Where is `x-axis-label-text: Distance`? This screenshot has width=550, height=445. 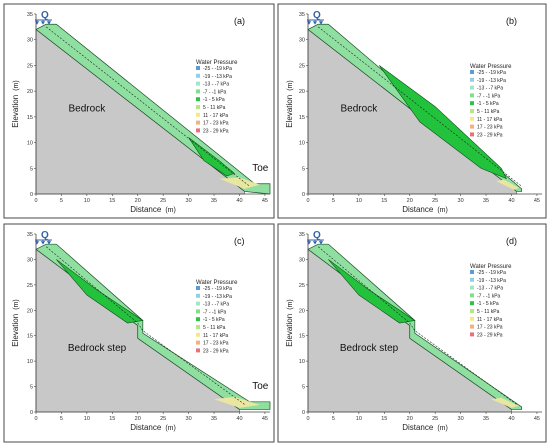
x-axis-label-text: Distance is located at coordinates (418, 427).